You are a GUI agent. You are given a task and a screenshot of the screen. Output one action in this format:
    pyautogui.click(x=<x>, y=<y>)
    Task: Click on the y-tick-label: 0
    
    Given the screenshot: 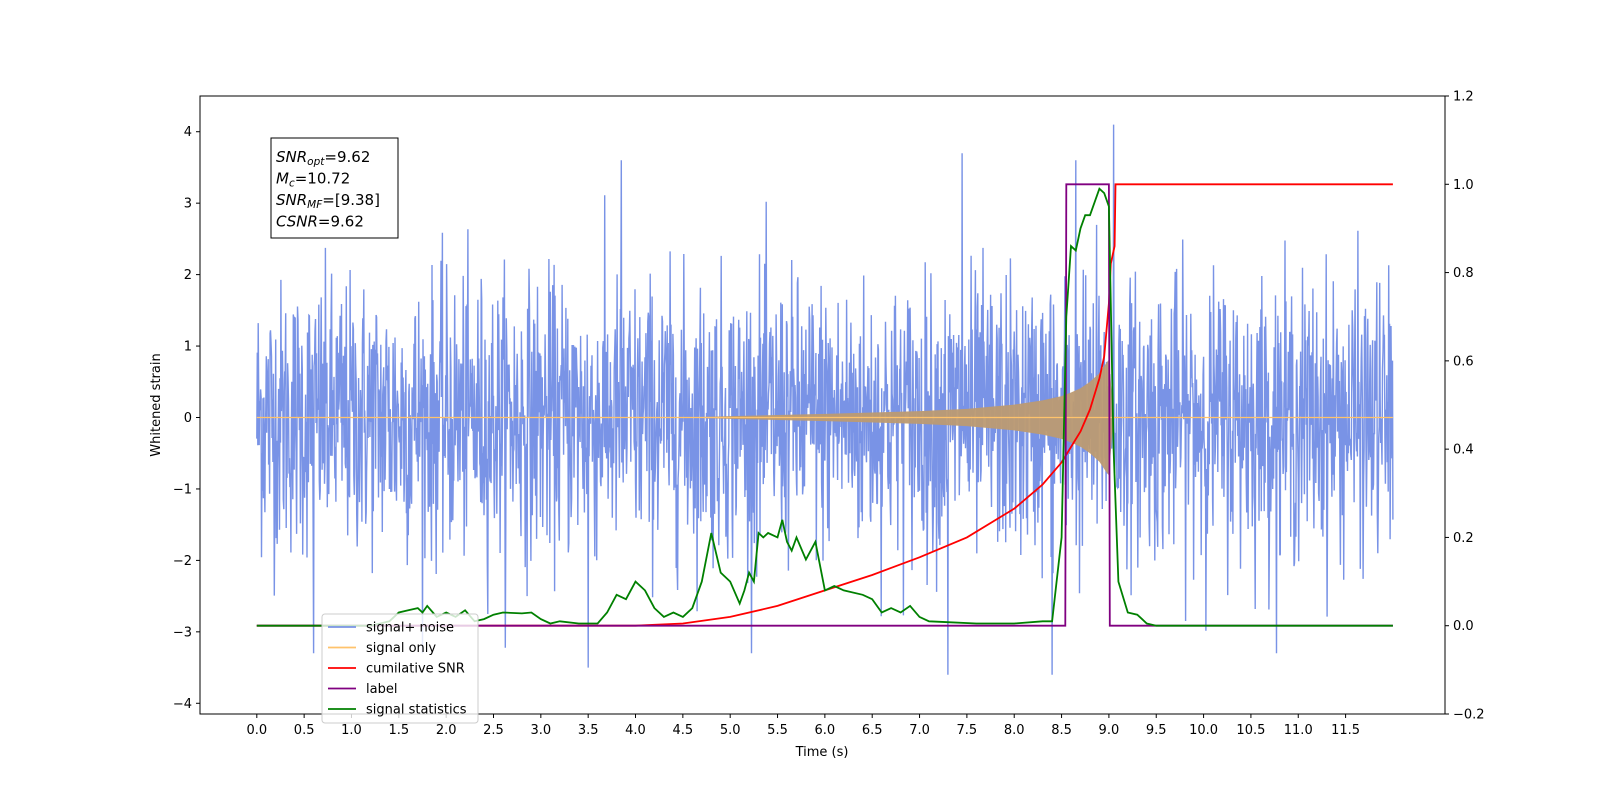 What is the action you would take?
    pyautogui.click(x=188, y=418)
    